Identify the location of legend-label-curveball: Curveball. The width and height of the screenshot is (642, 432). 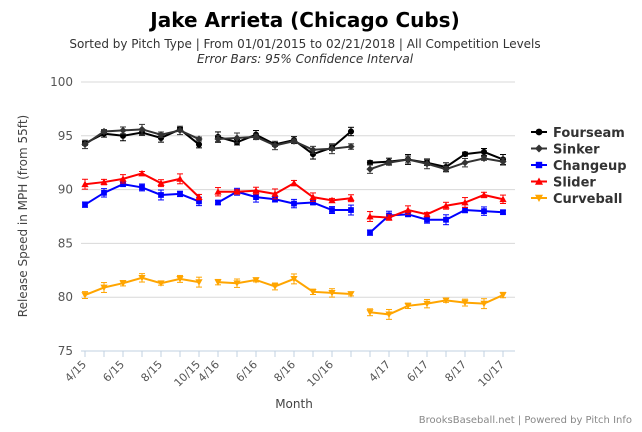
(588, 199).